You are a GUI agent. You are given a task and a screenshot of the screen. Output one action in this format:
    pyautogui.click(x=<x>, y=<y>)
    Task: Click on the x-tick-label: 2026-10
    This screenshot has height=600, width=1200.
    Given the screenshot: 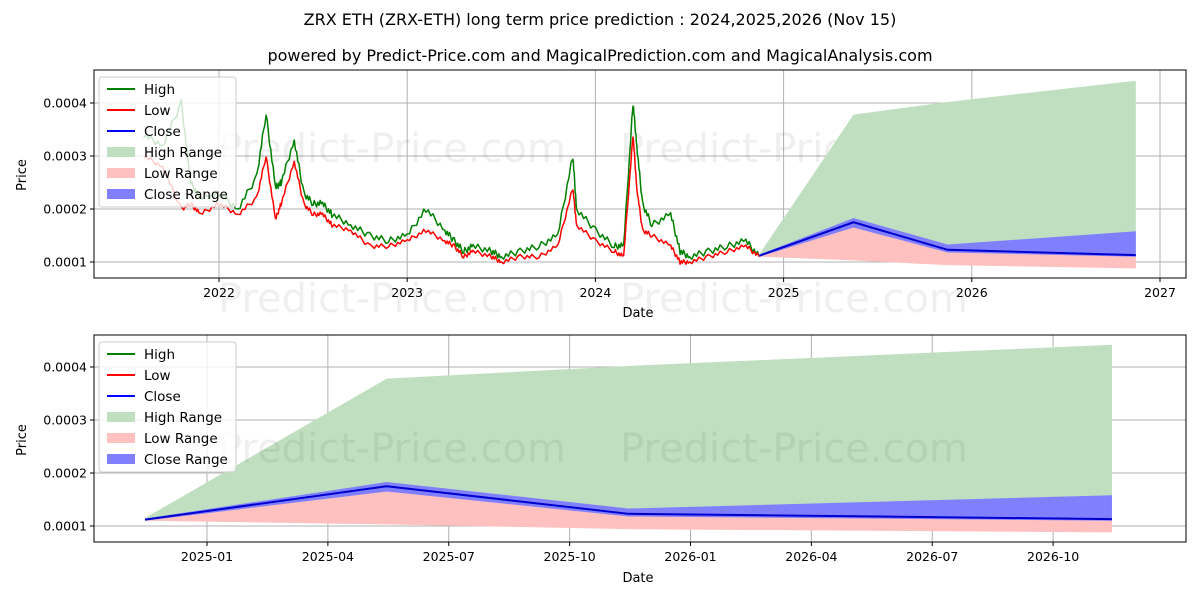 What is the action you would take?
    pyautogui.click(x=1053, y=556)
    